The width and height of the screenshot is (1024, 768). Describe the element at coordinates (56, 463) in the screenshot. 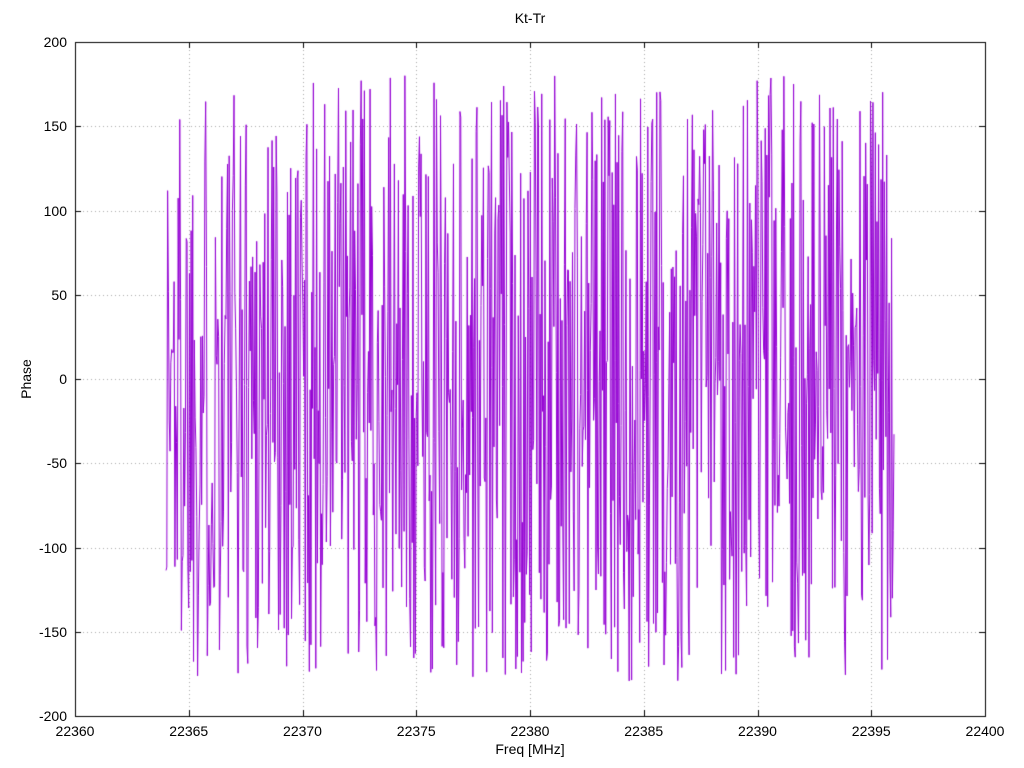

I see `y-tick-label: -50` at that location.